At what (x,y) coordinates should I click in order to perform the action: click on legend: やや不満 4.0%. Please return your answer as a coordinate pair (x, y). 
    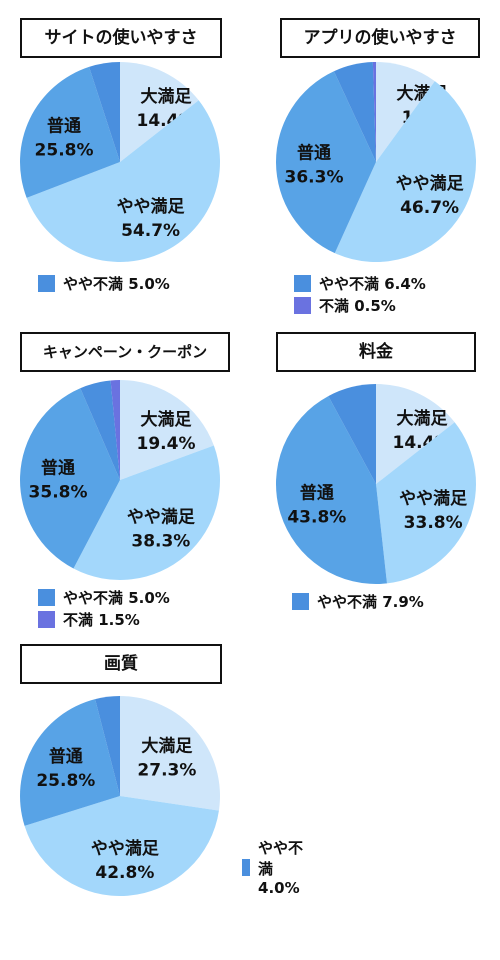
    Looking at the image, I should click on (275, 868).